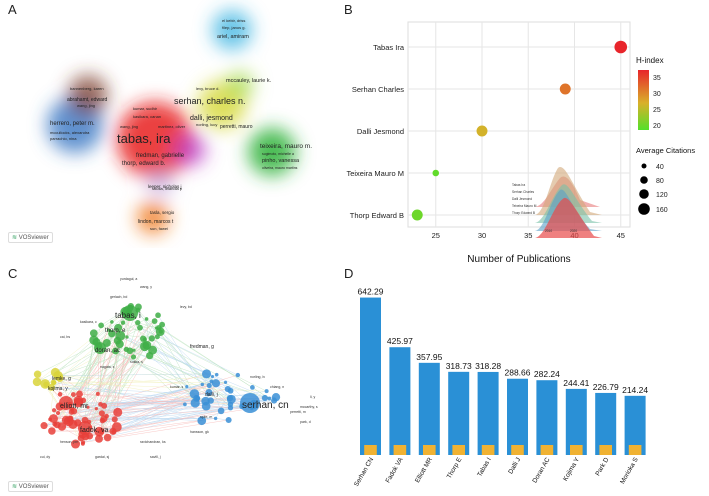 Image resolution: width=709 pixels, height=496 pixels. Describe the element at coordinates (233, 37) in the screenshot. I see `label-ariel: ariel, amiram` at that location.